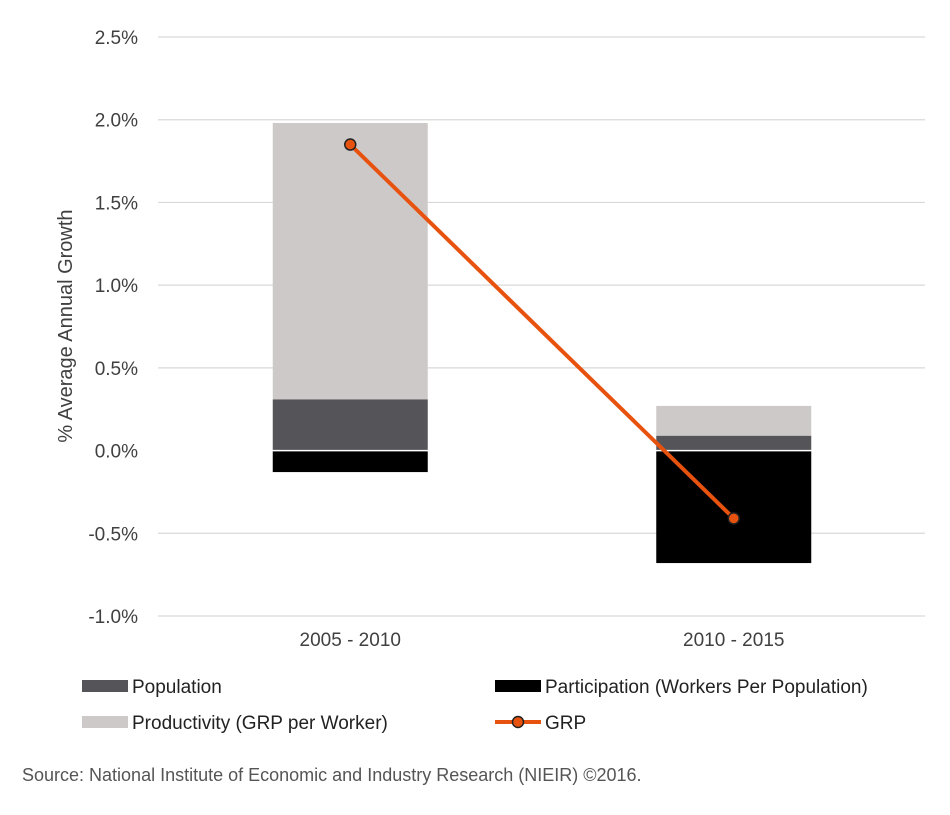  I want to click on legend-label-population: Population, so click(177, 687).